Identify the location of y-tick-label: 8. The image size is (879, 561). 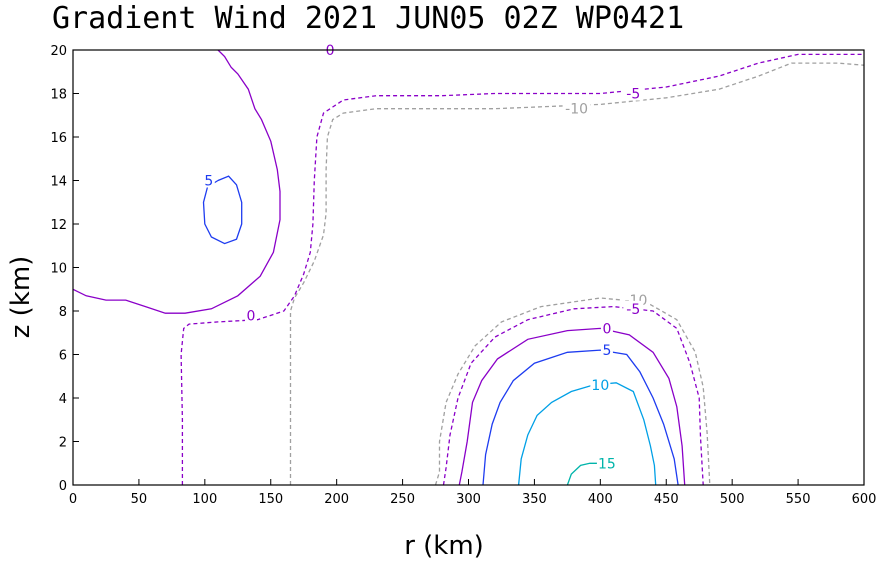
(63, 312).